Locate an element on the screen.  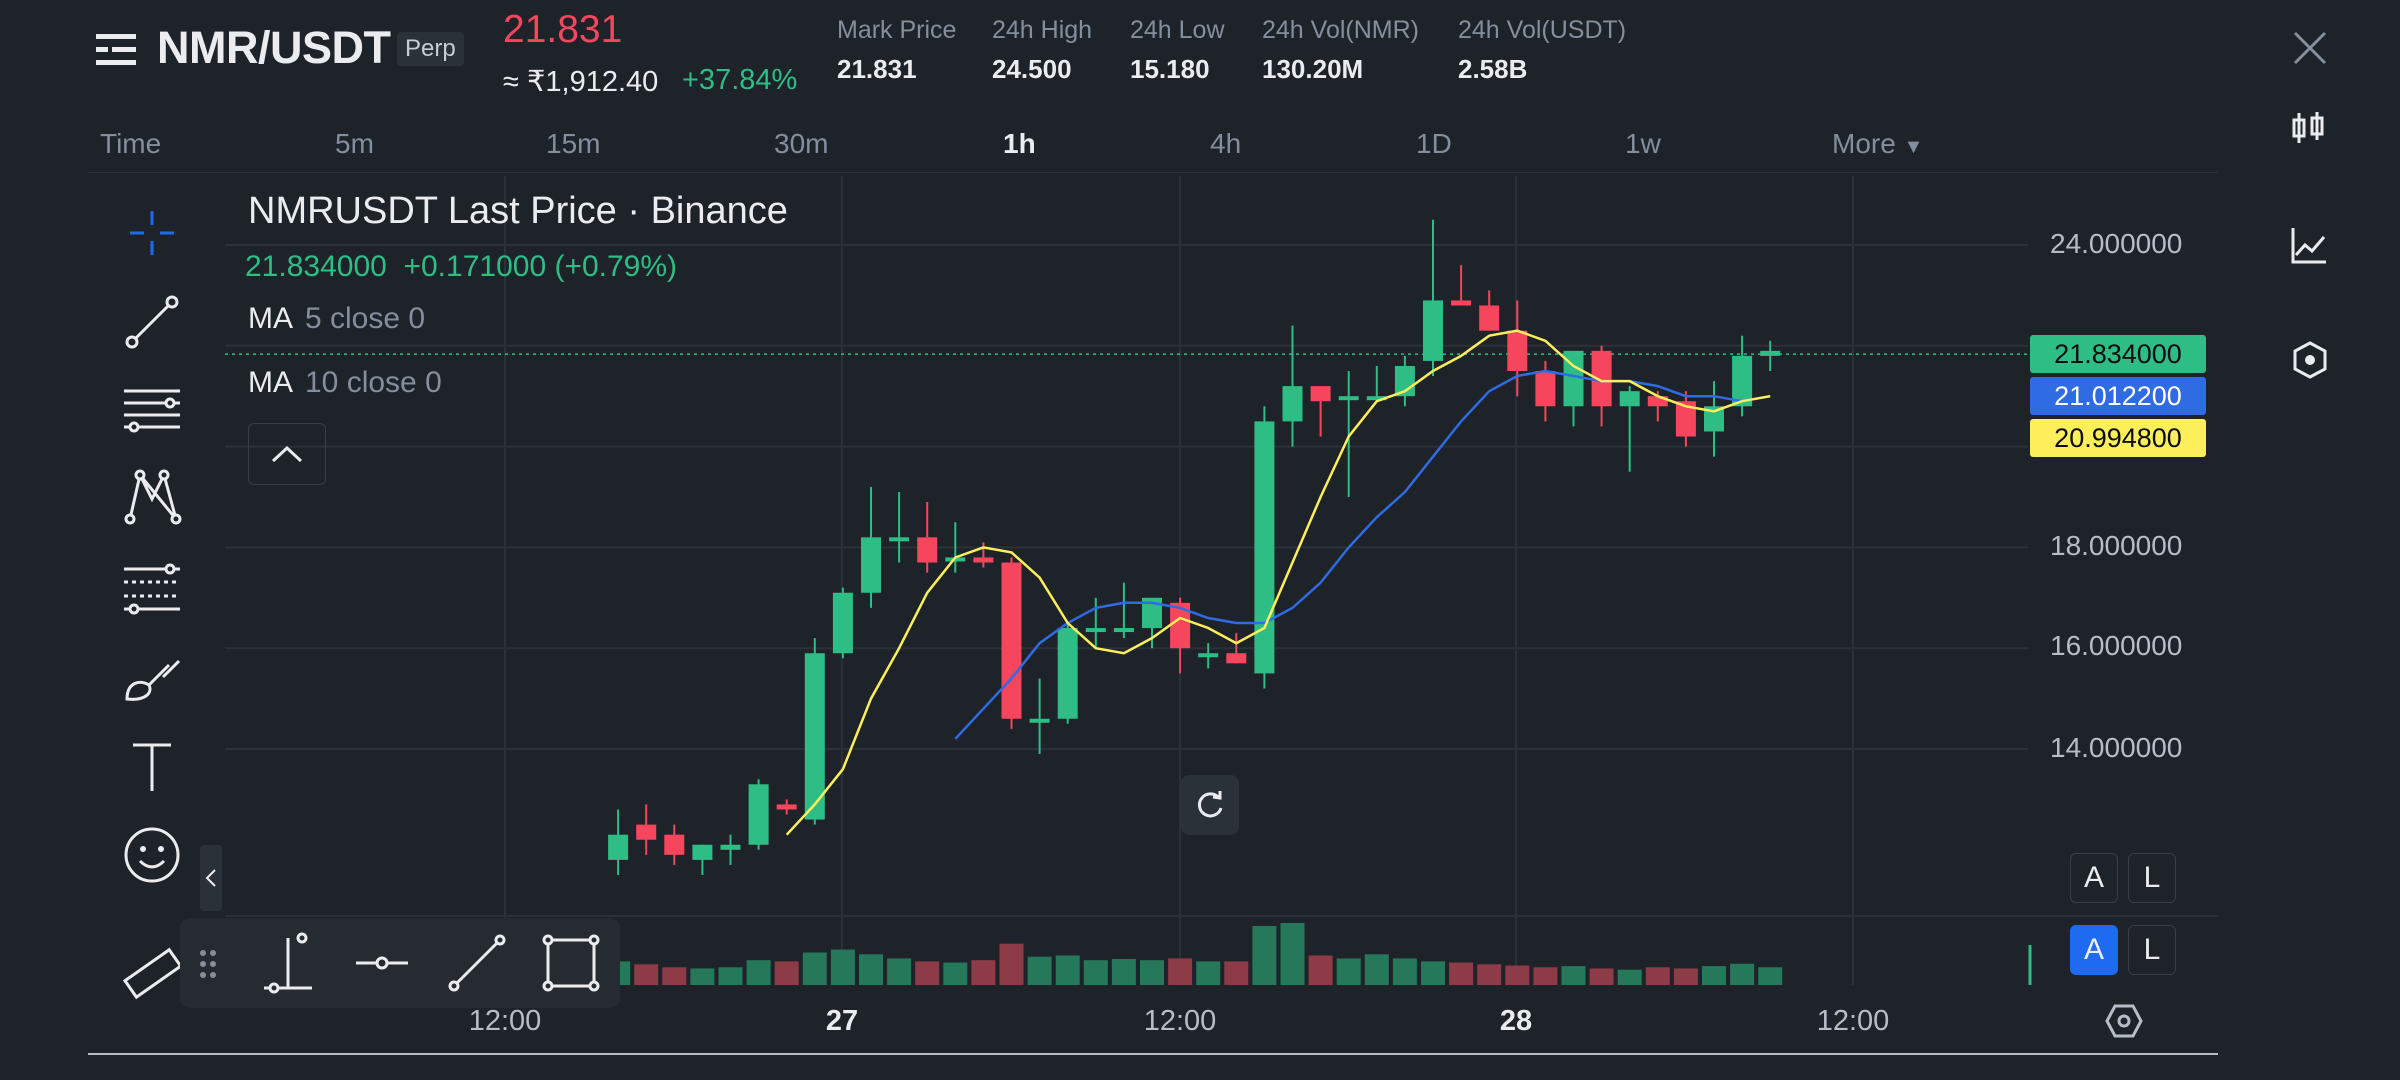
y-tick-label: 18.000000 is located at coordinates (2116, 545).